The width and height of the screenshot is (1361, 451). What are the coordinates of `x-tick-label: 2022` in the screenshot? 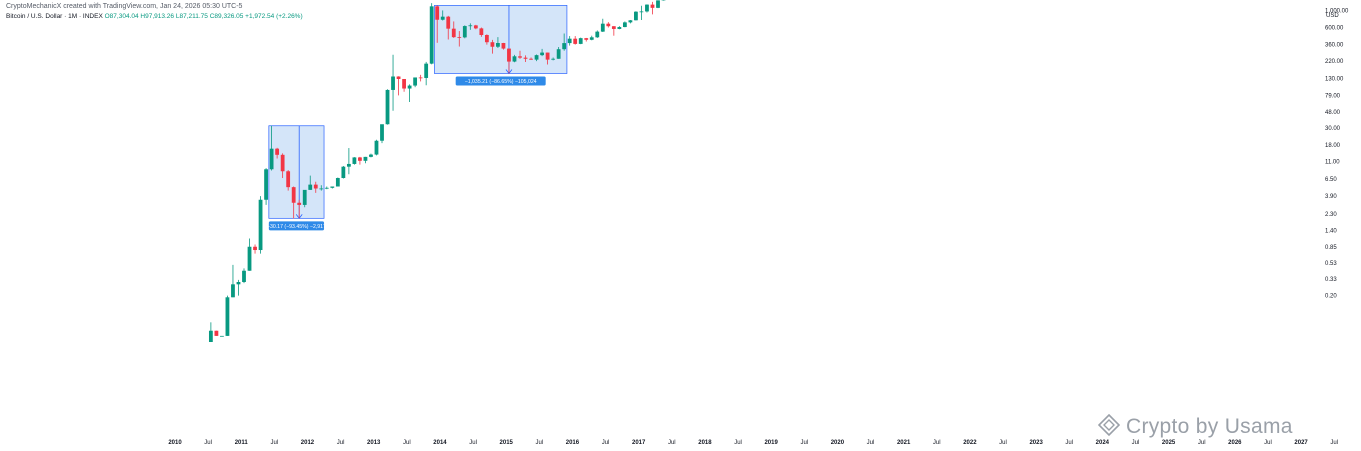 It's located at (970, 443).